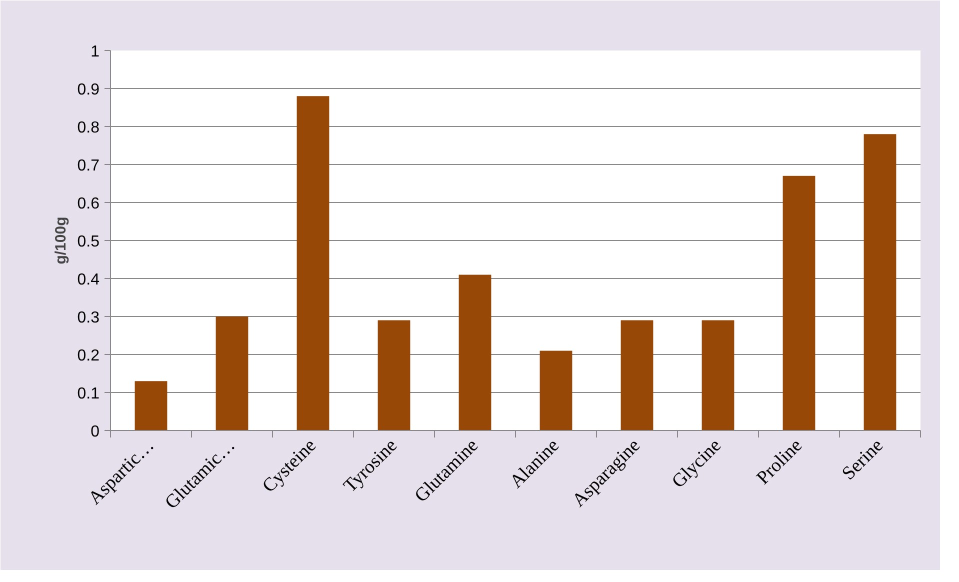 This screenshot has width=959, height=582. What do you see at coordinates (88, 356) in the screenshot?
I see `y-tick-label: 0.2` at bounding box center [88, 356].